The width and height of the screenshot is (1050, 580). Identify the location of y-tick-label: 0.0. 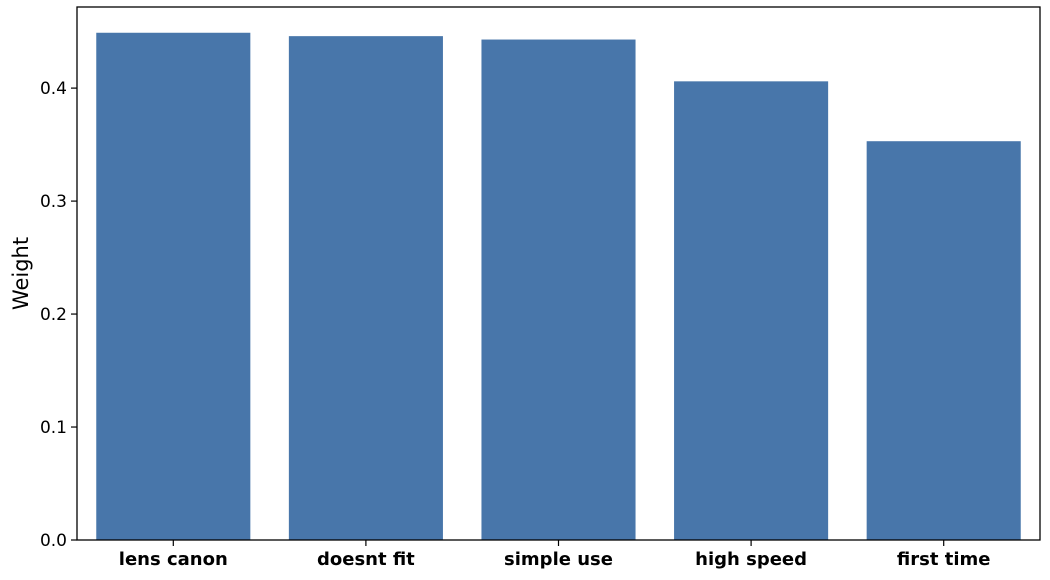
(53, 541).